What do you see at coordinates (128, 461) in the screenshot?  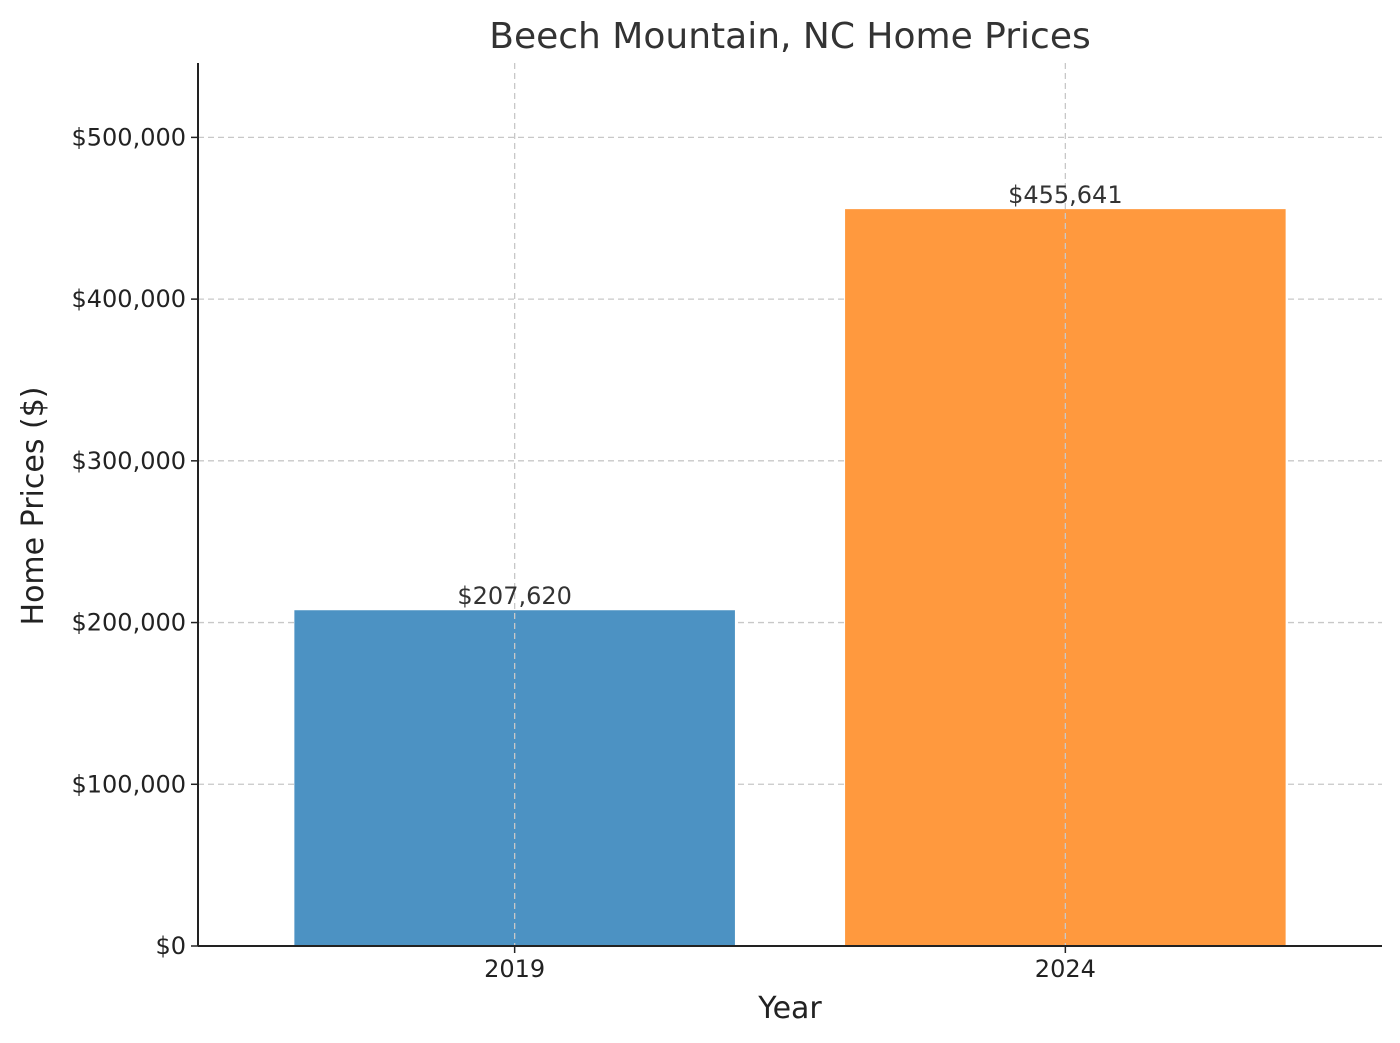 I see `y-tick-label: $300,000` at bounding box center [128, 461].